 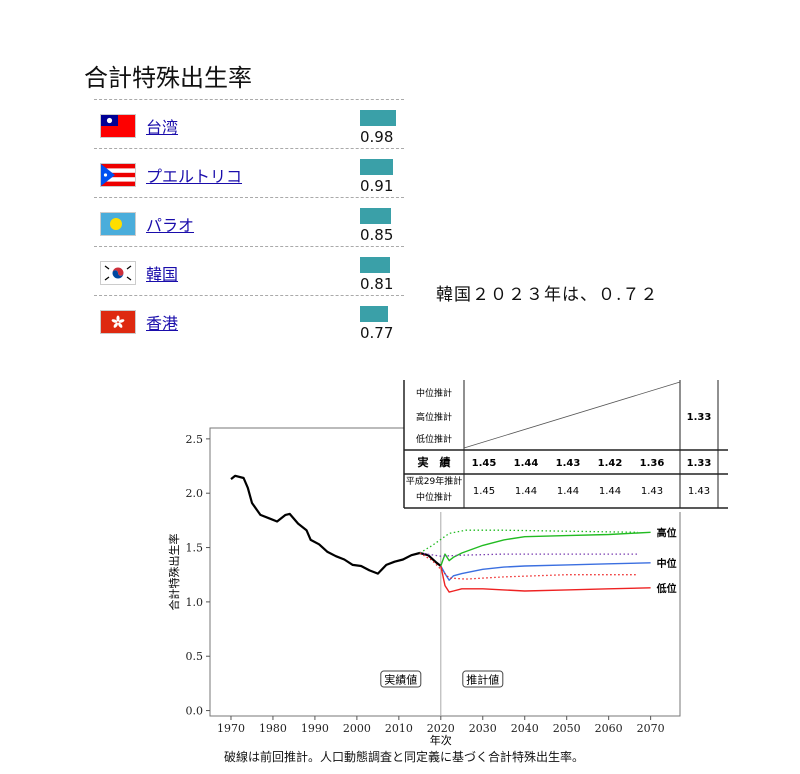 What do you see at coordinates (118, 224) in the screenshot?
I see `palau-flag-icon` at bounding box center [118, 224].